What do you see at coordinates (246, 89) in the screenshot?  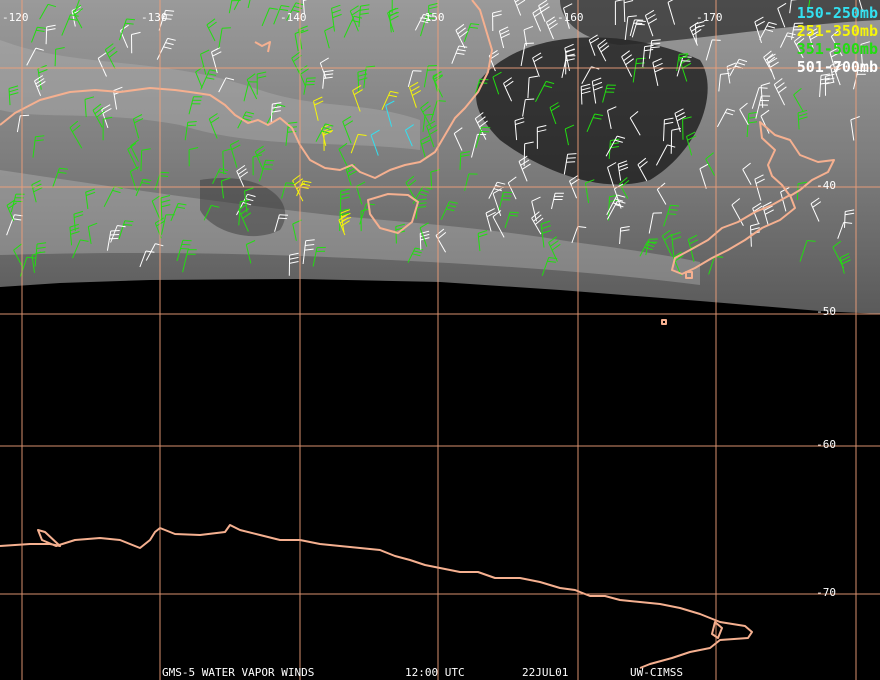 I see `australia-coastline` at bounding box center [246, 89].